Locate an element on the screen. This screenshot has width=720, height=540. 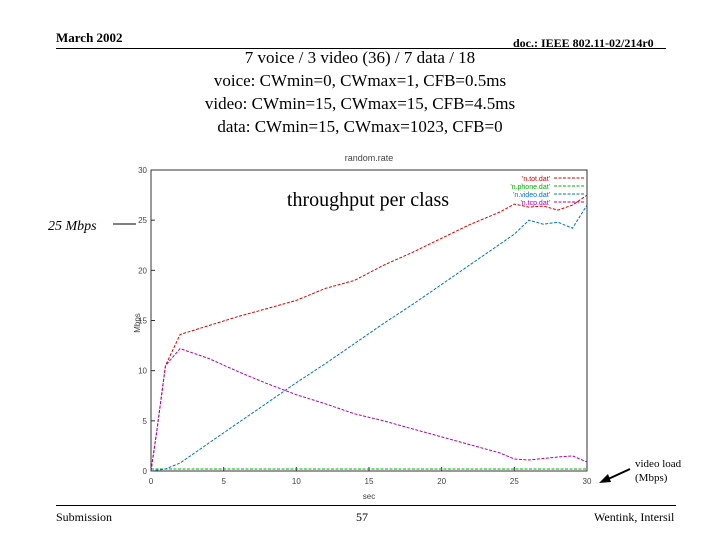
y-tick-label: 20 is located at coordinates (142, 270).